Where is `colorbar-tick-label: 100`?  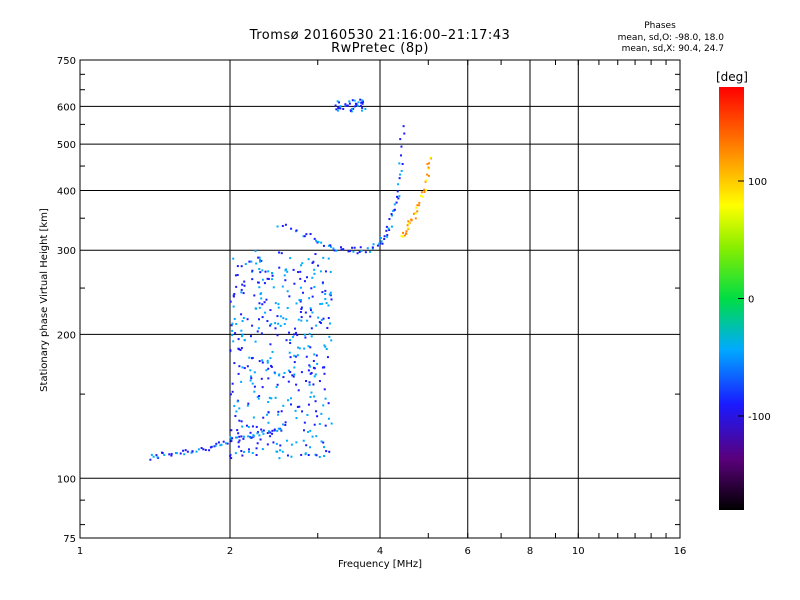
colorbar-tick-label: 100 is located at coordinates (757, 182).